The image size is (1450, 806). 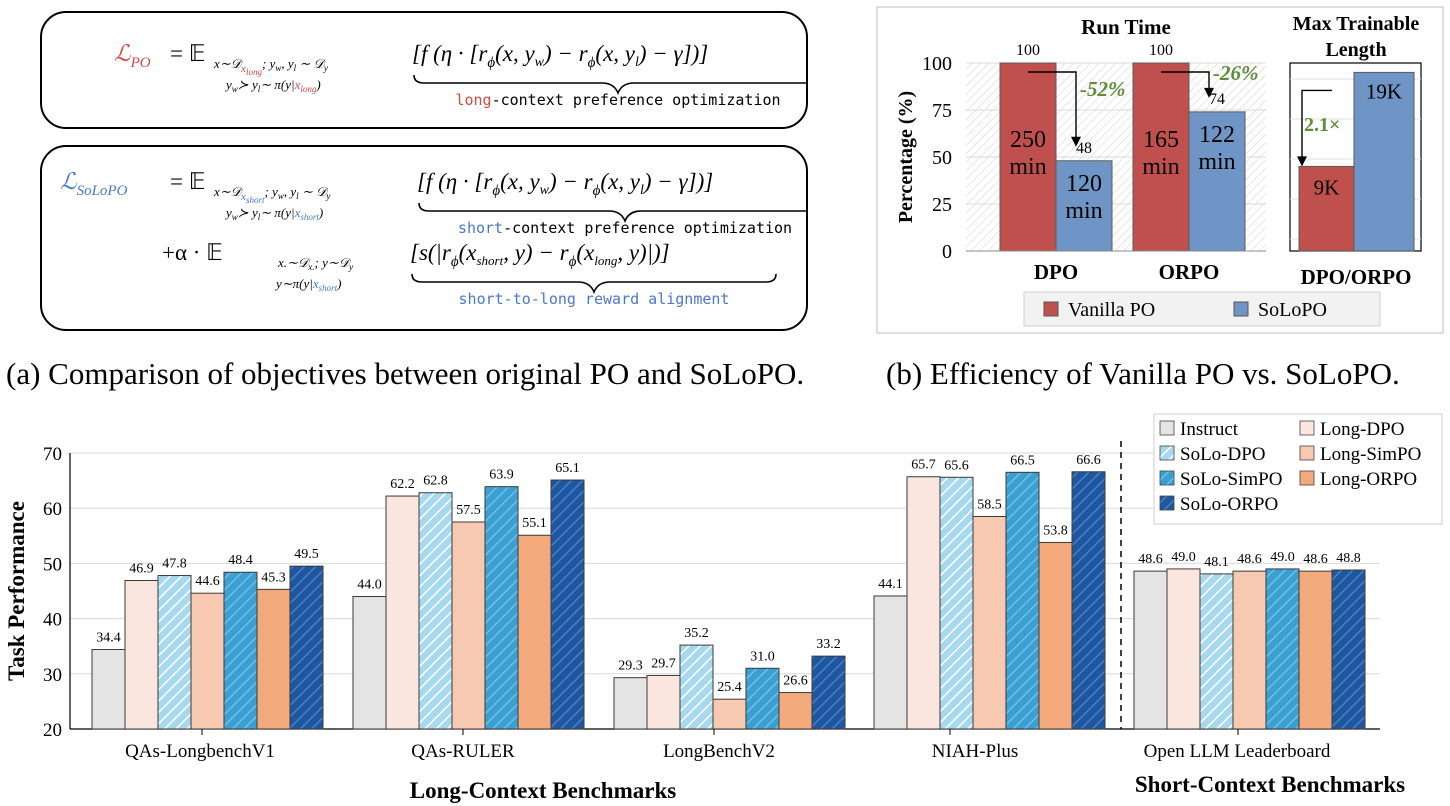 I want to click on category-label: LongBenchV2, so click(x=719, y=751).